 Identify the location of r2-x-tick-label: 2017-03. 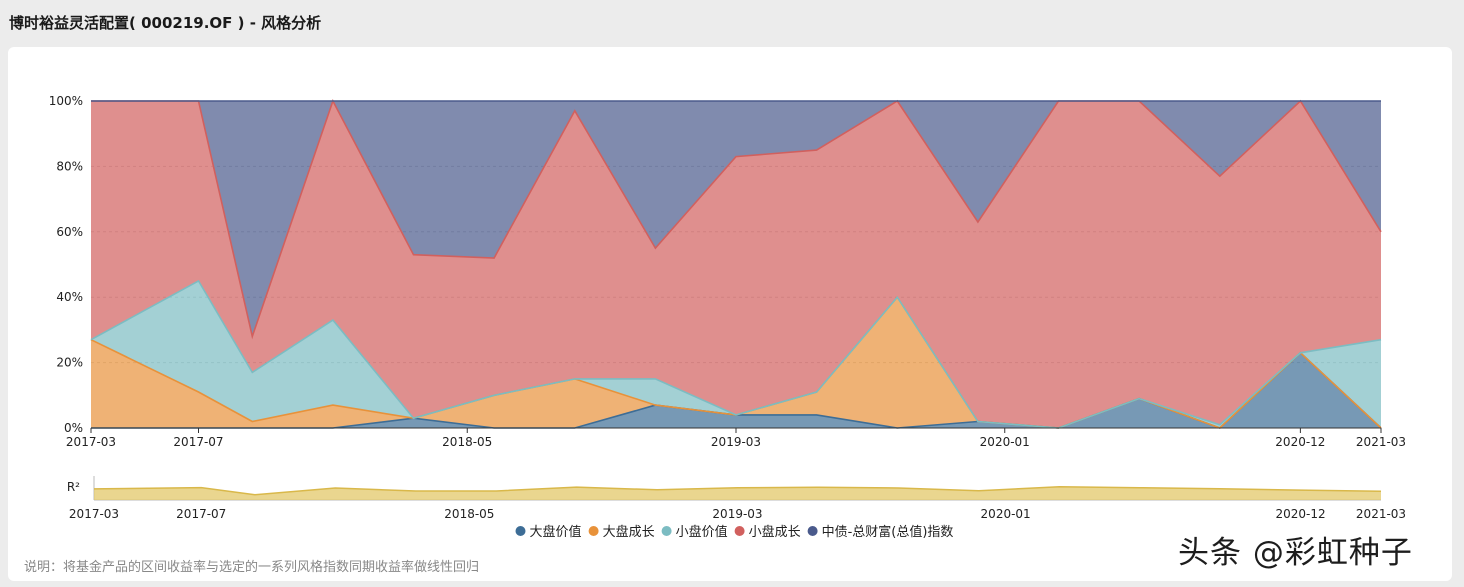
(94, 514).